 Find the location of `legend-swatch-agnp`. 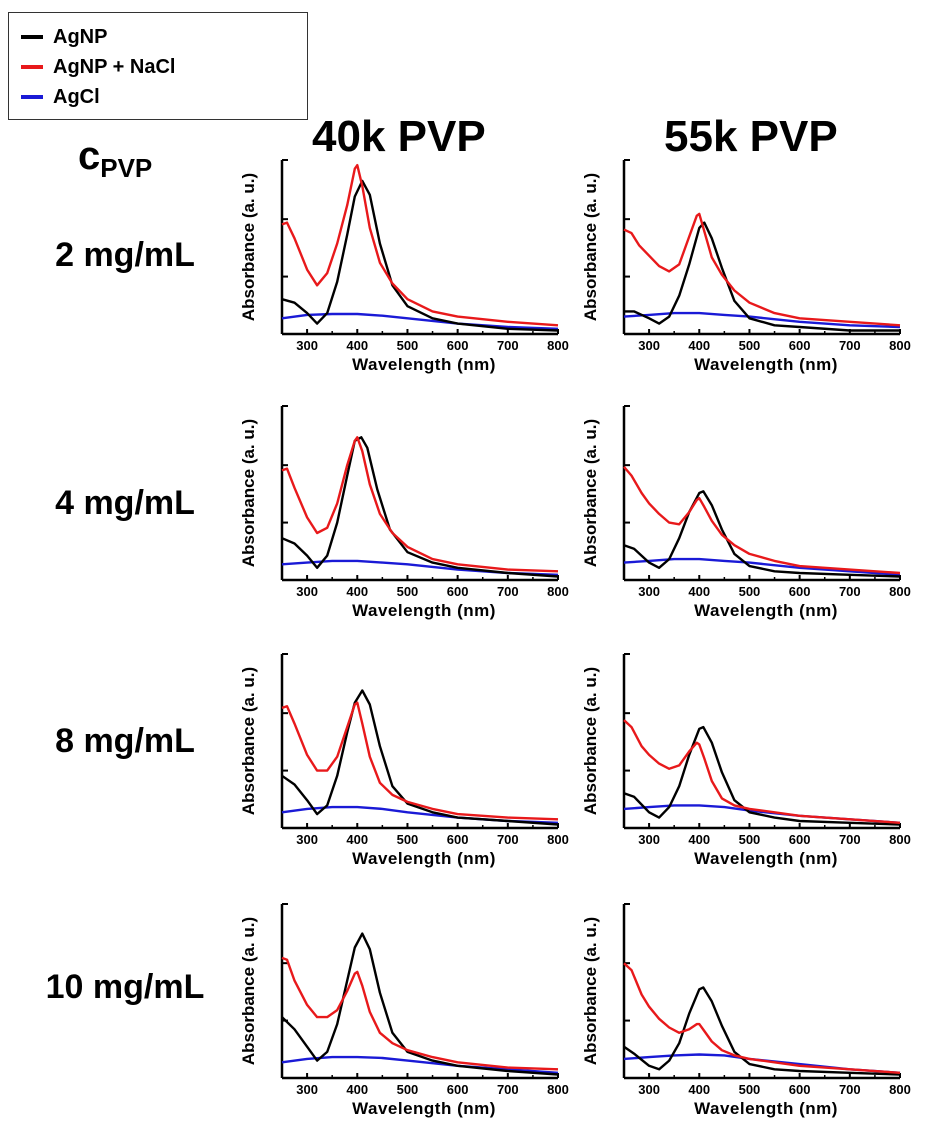

legend-swatch-agnp is located at coordinates (32, 37).